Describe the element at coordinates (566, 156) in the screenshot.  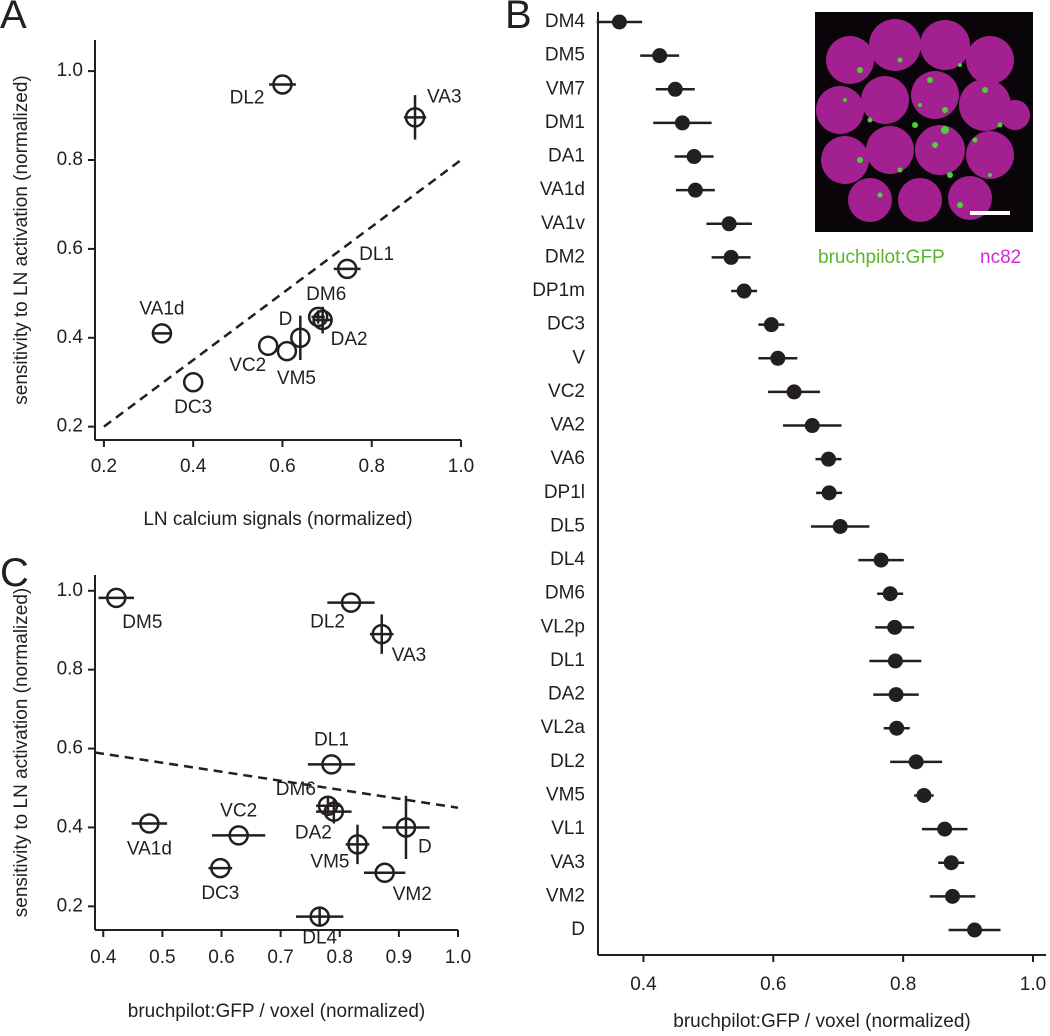
I see `category-label: DA1` at that location.